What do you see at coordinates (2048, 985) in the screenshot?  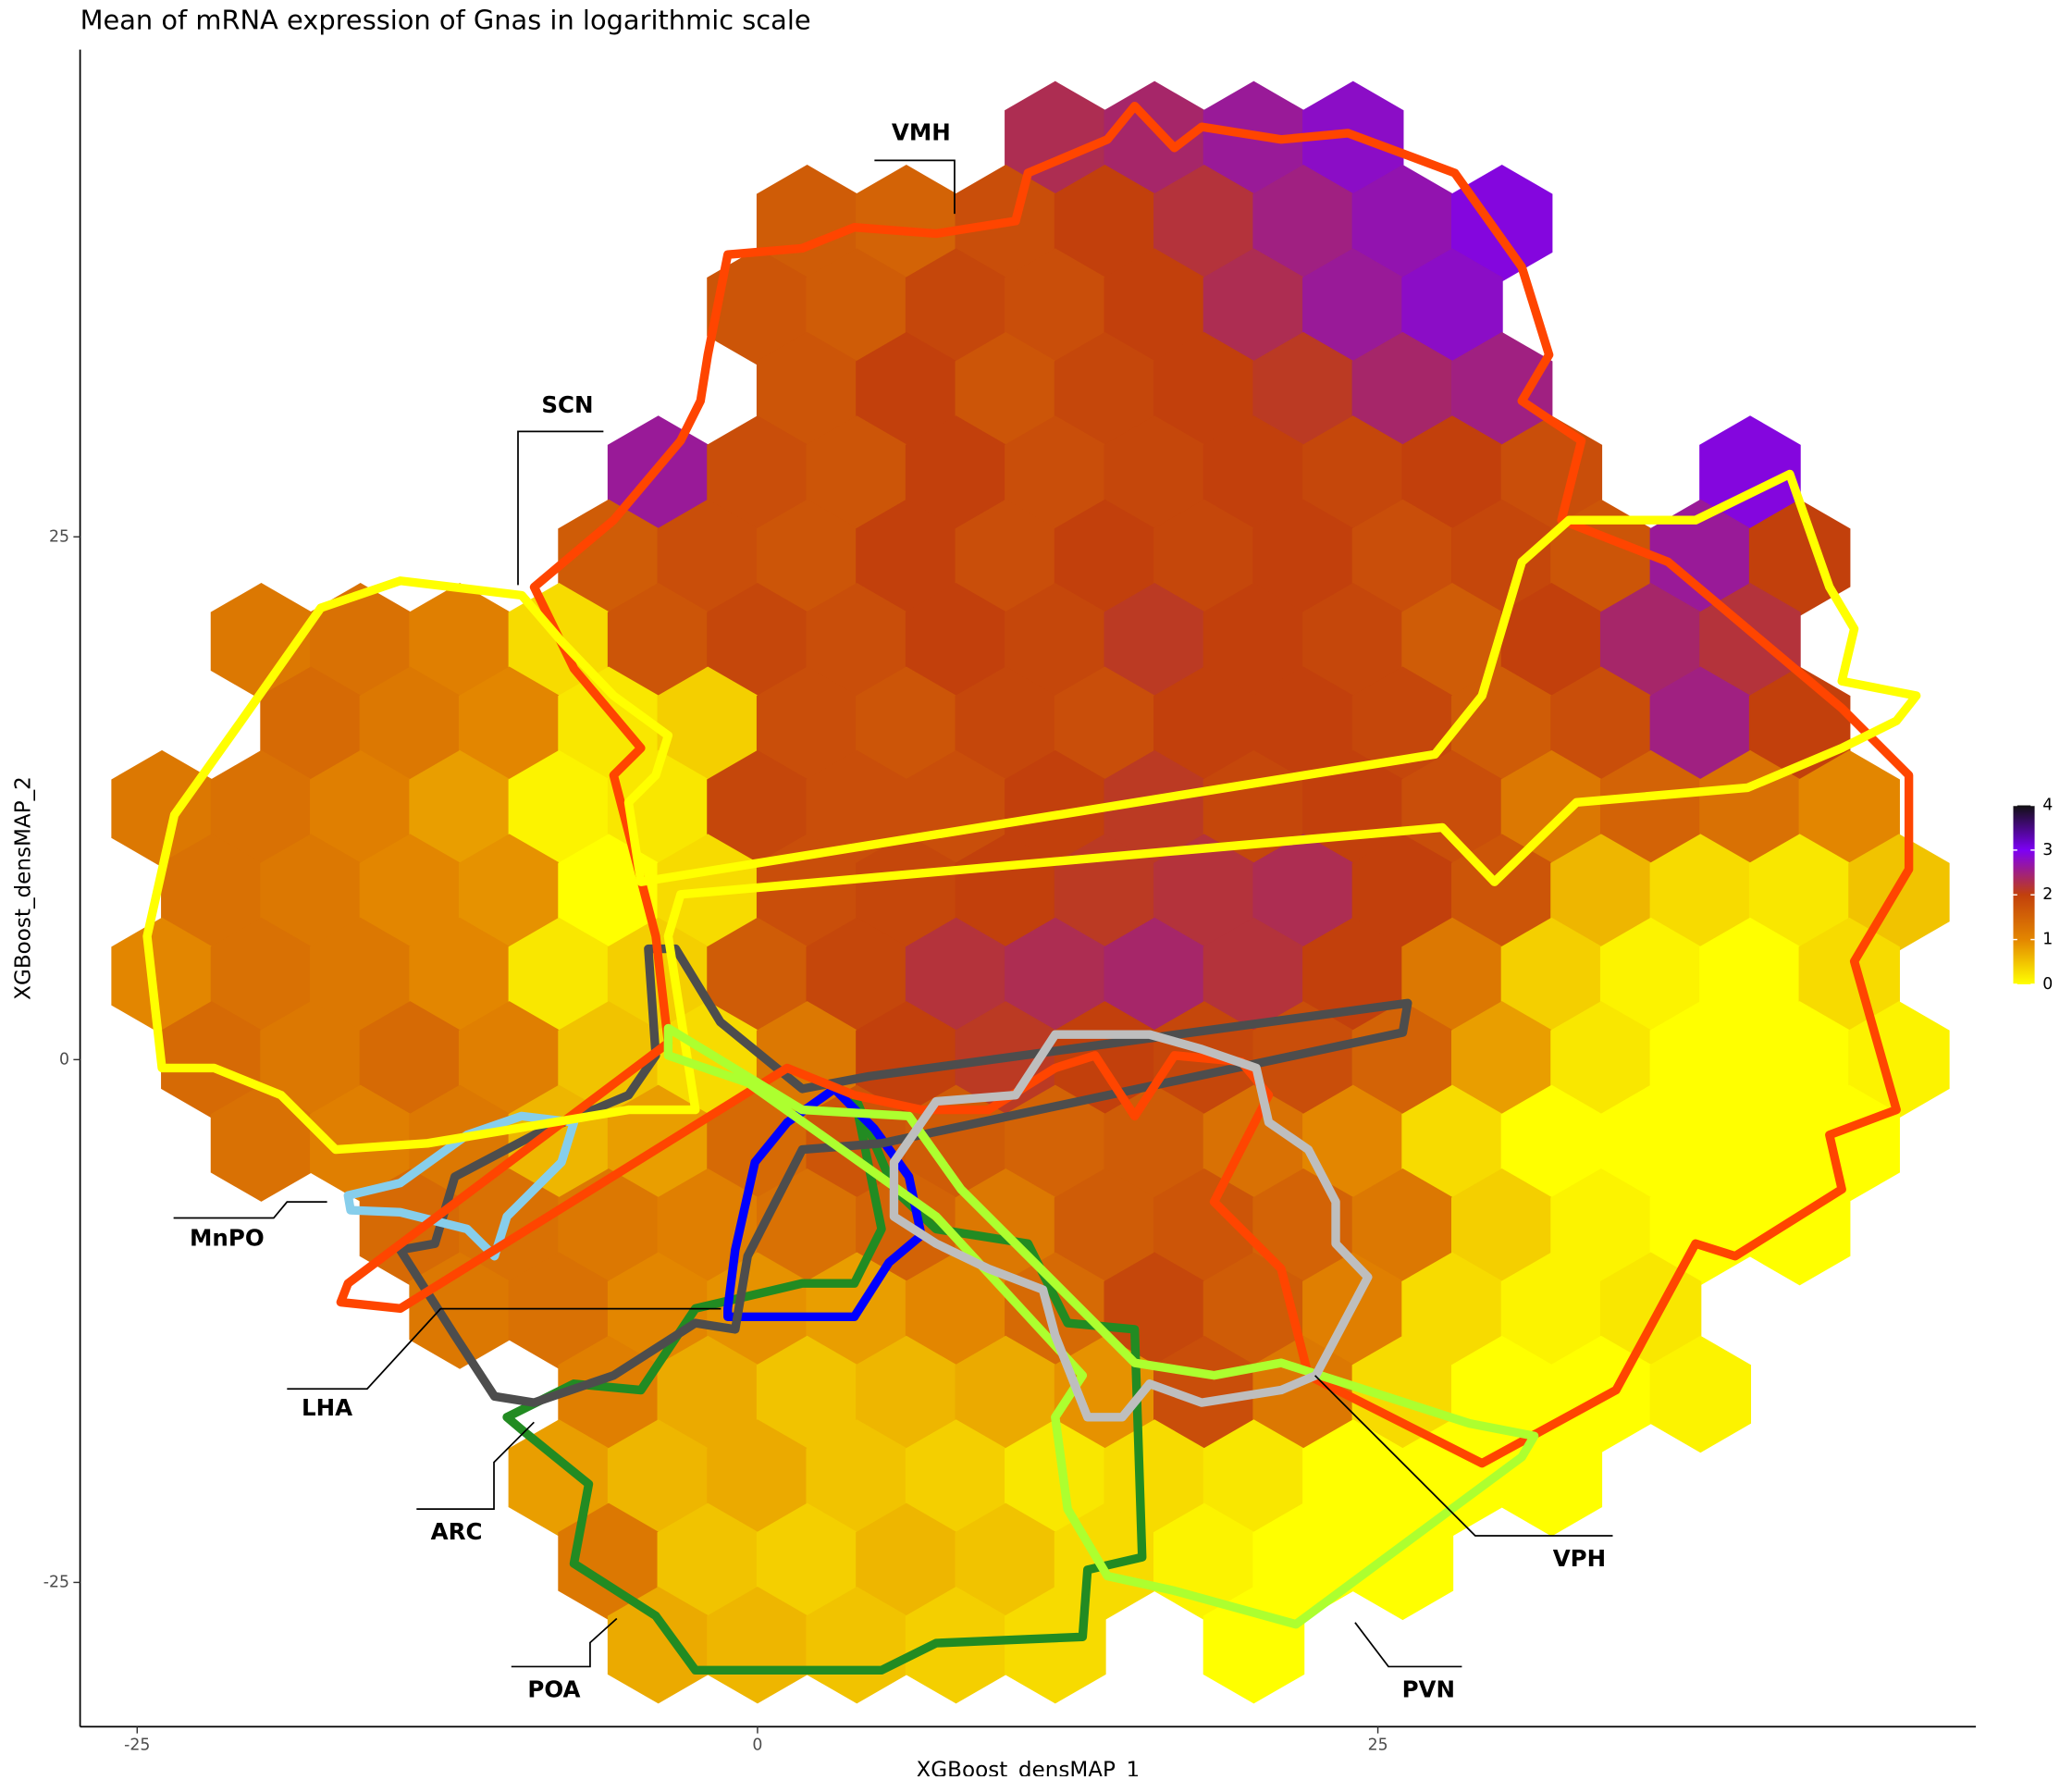 I see `colorbar-tick-label: 0` at bounding box center [2048, 985].